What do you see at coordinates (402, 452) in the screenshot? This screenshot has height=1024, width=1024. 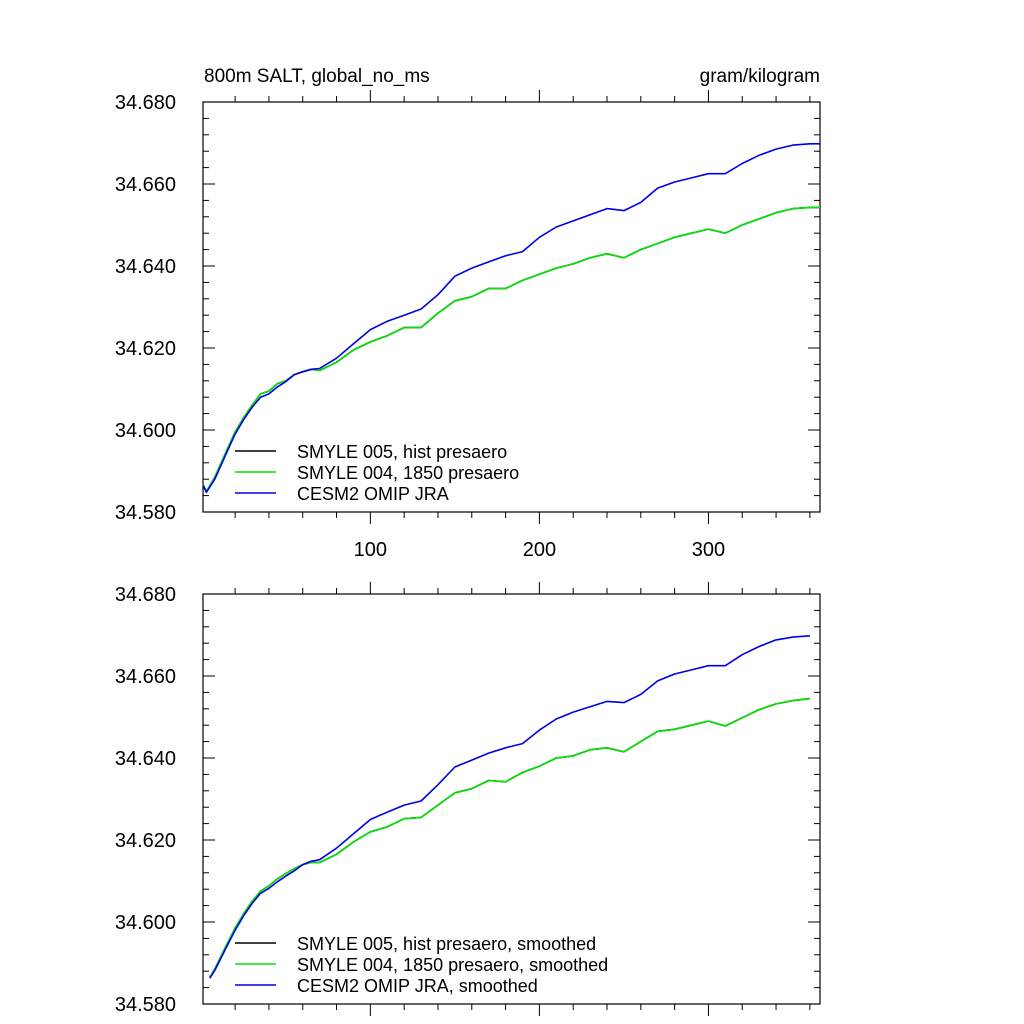 I see `legend-label: SMYLE 005, hist presaero` at bounding box center [402, 452].